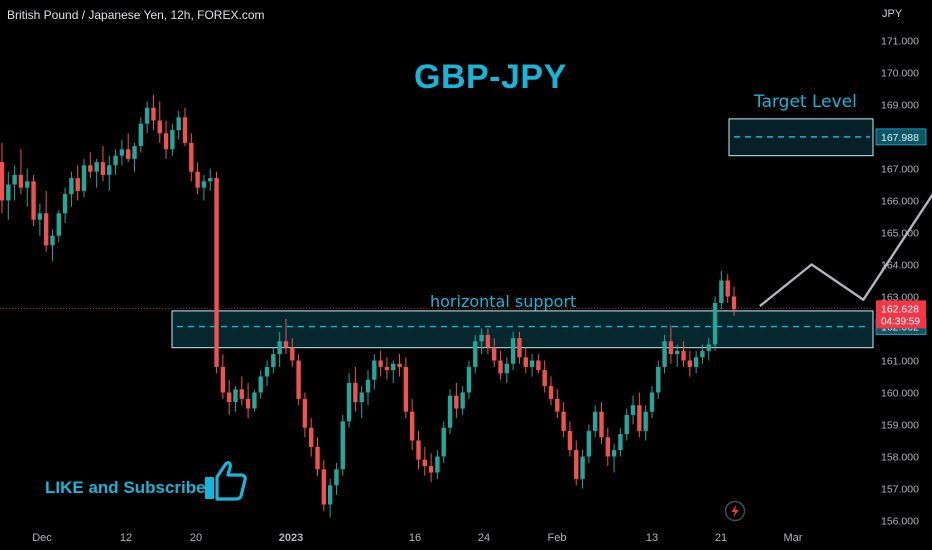  Describe the element at coordinates (652, 538) in the screenshot. I see `x-tick-label: 13` at that location.